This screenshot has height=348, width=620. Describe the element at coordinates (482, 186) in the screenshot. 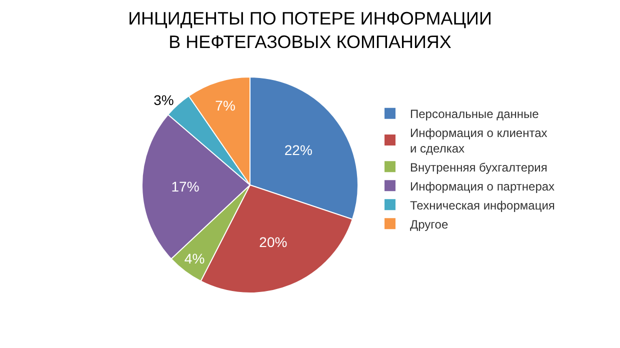

I see `legend-label: Информация о партнерах` at that location.